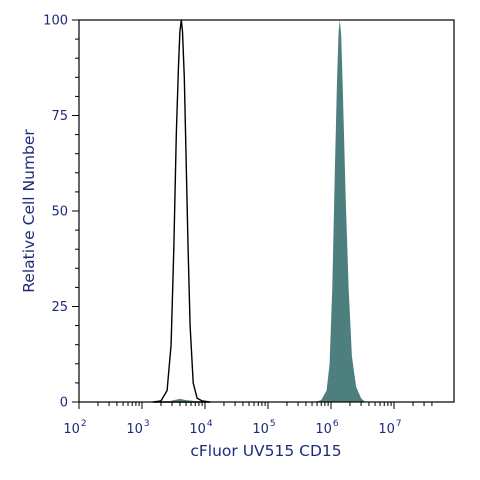 The height and width of the screenshot is (480, 480). What do you see at coordinates (201, 428) in the screenshot?
I see `x-tick-label: 10⁴` at bounding box center [201, 428].